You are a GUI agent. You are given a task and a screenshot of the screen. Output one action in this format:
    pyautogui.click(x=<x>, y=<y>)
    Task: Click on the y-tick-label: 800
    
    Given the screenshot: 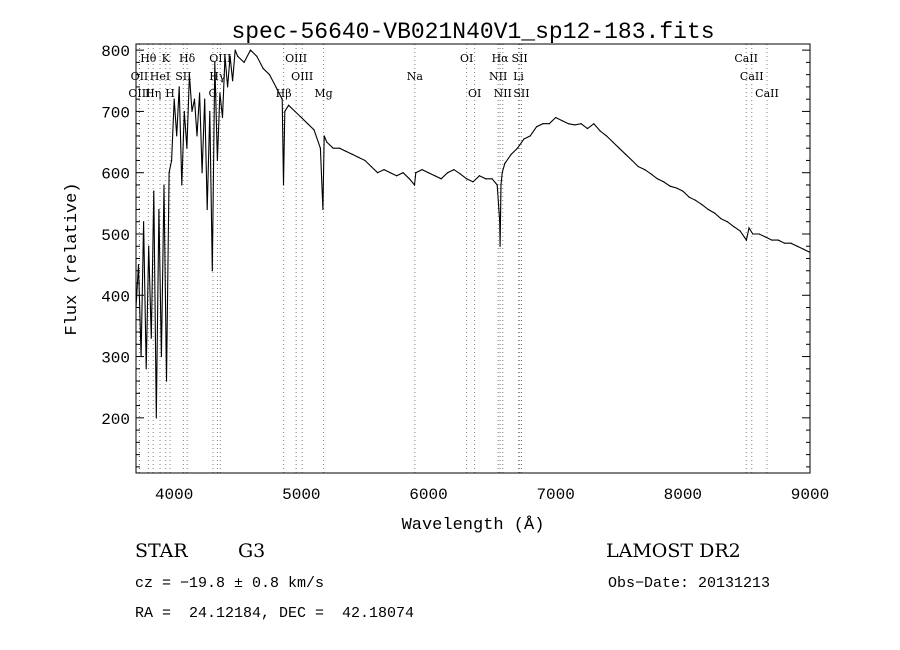 What is the action you would take?
    pyautogui.click(x=115, y=52)
    